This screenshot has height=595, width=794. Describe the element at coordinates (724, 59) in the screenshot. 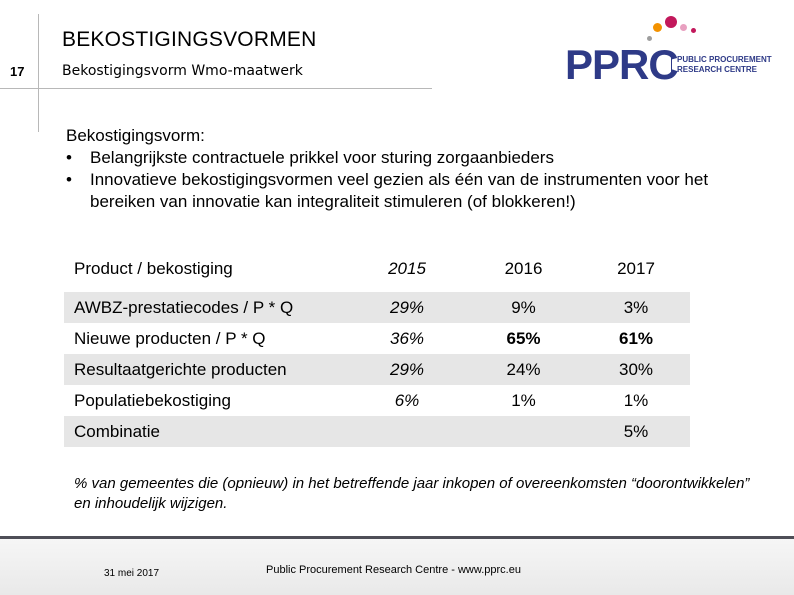

I see `logo-subtitle-line1: PUBLIC PROCUREMENT` at that location.